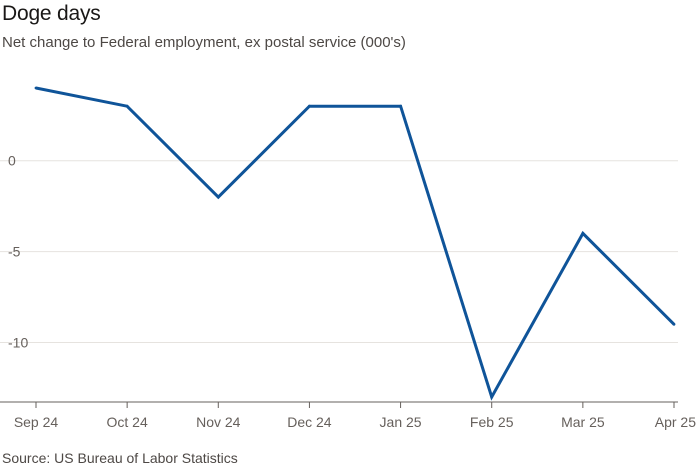  What do you see at coordinates (218, 422) in the screenshot?
I see `x-tick-label: Nov 24` at bounding box center [218, 422].